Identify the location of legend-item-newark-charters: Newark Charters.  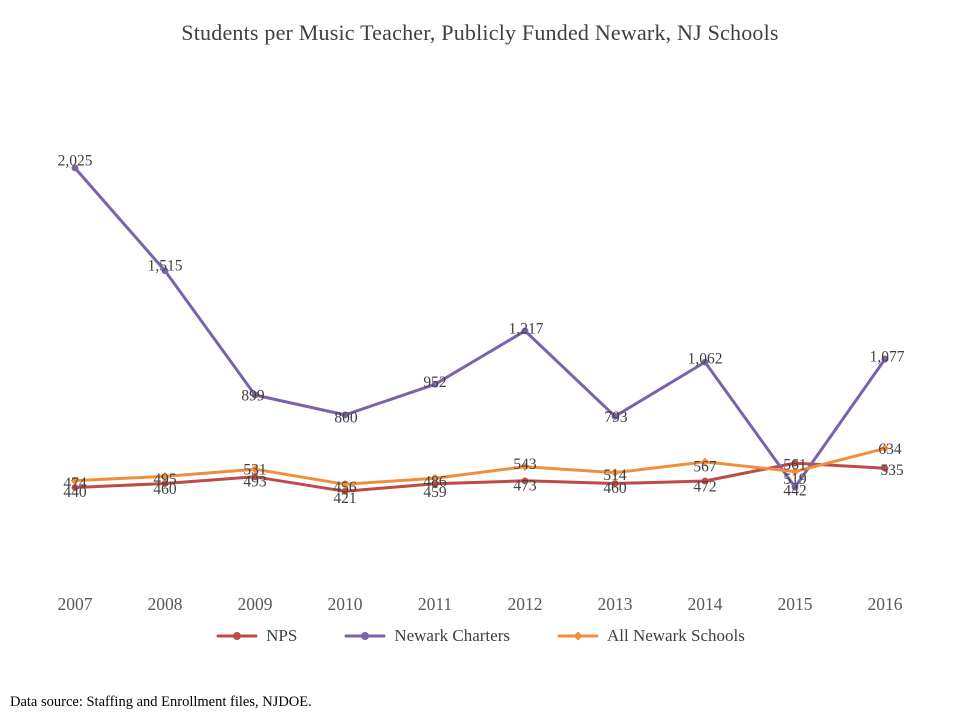
(426, 636).